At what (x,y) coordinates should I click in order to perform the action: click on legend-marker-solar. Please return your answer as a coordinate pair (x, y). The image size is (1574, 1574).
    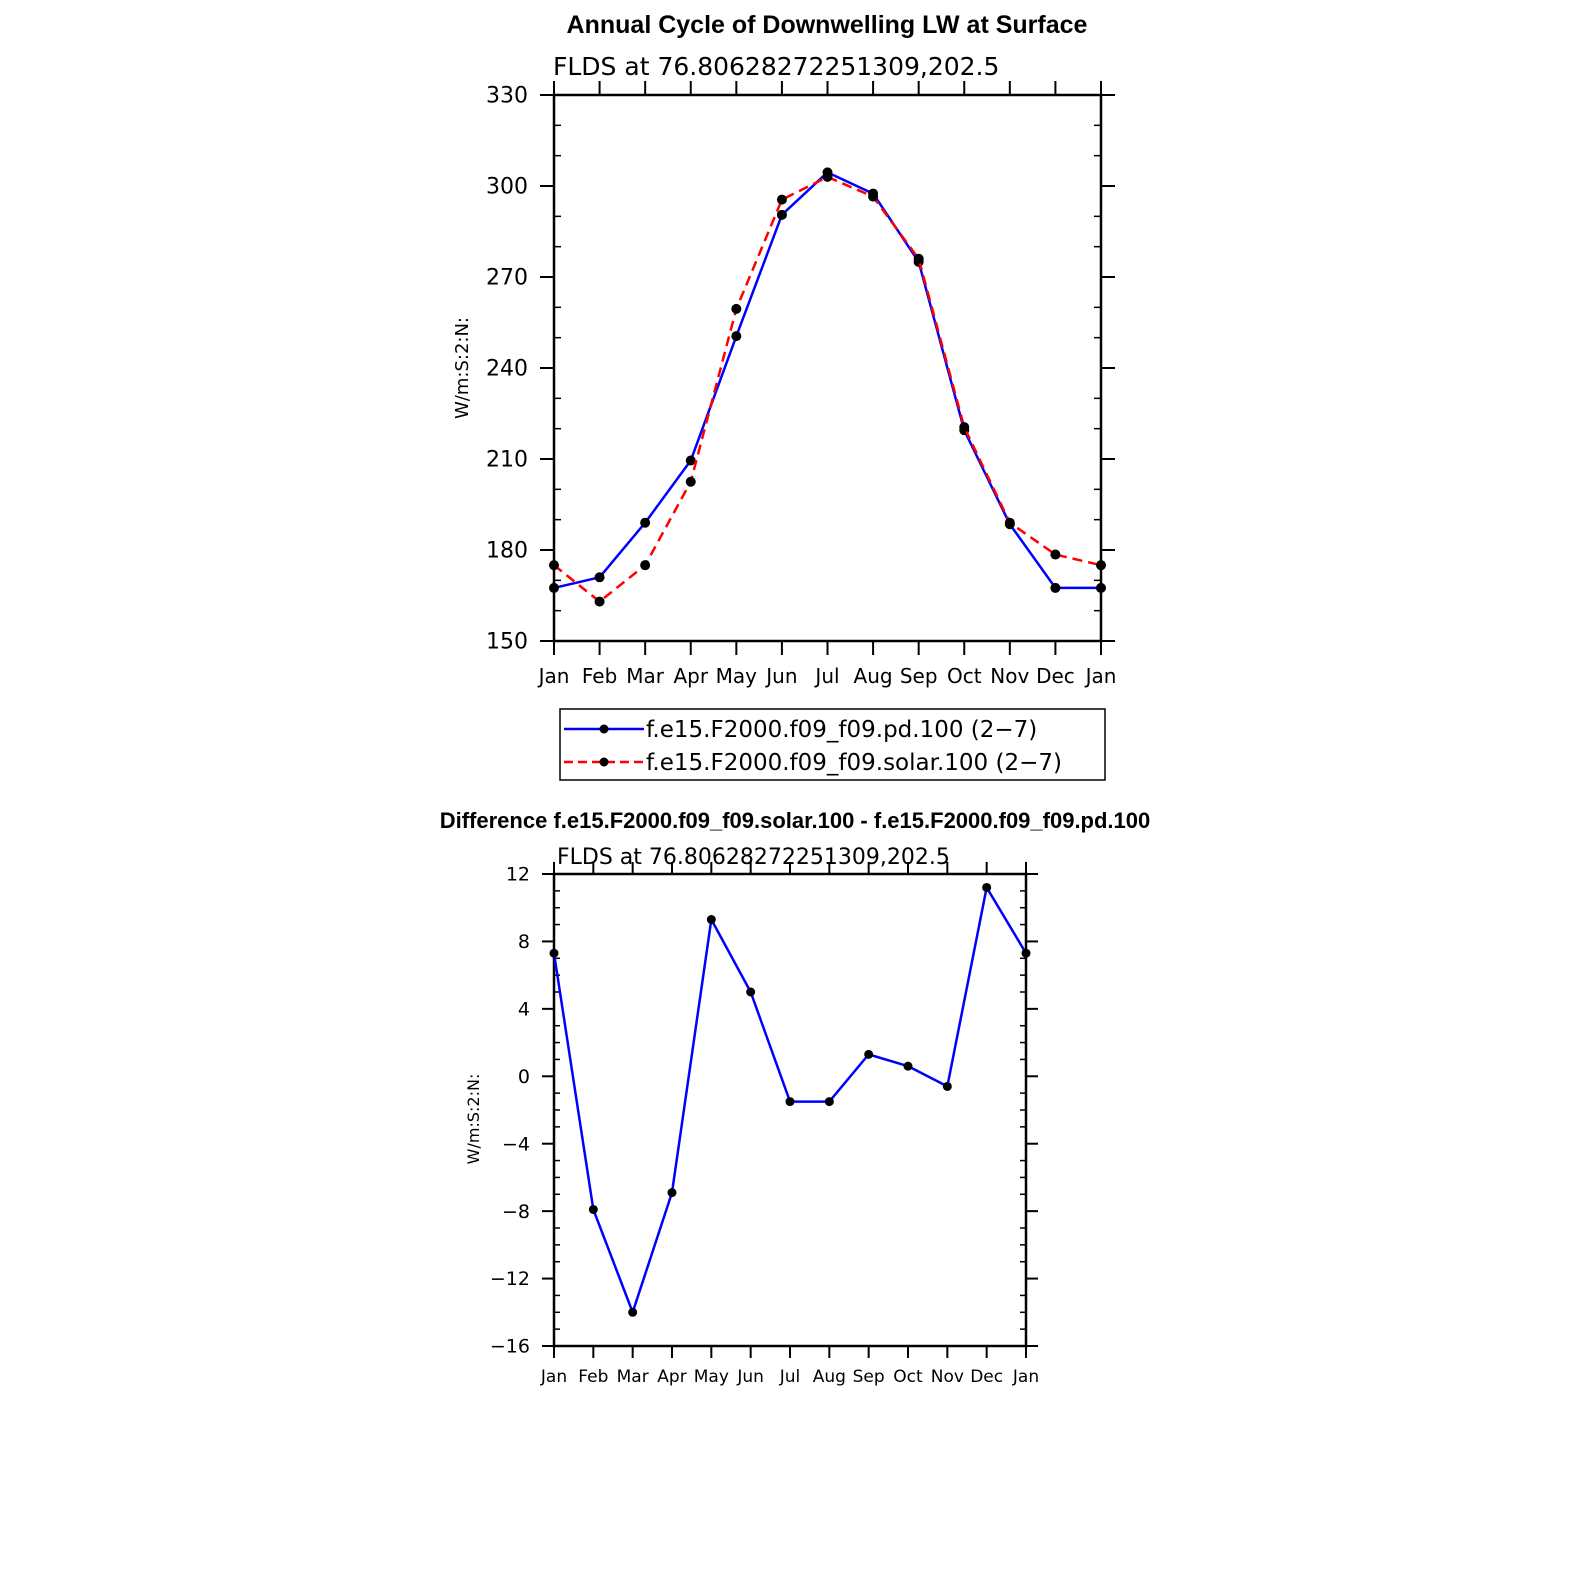
    Looking at the image, I should click on (604, 762).